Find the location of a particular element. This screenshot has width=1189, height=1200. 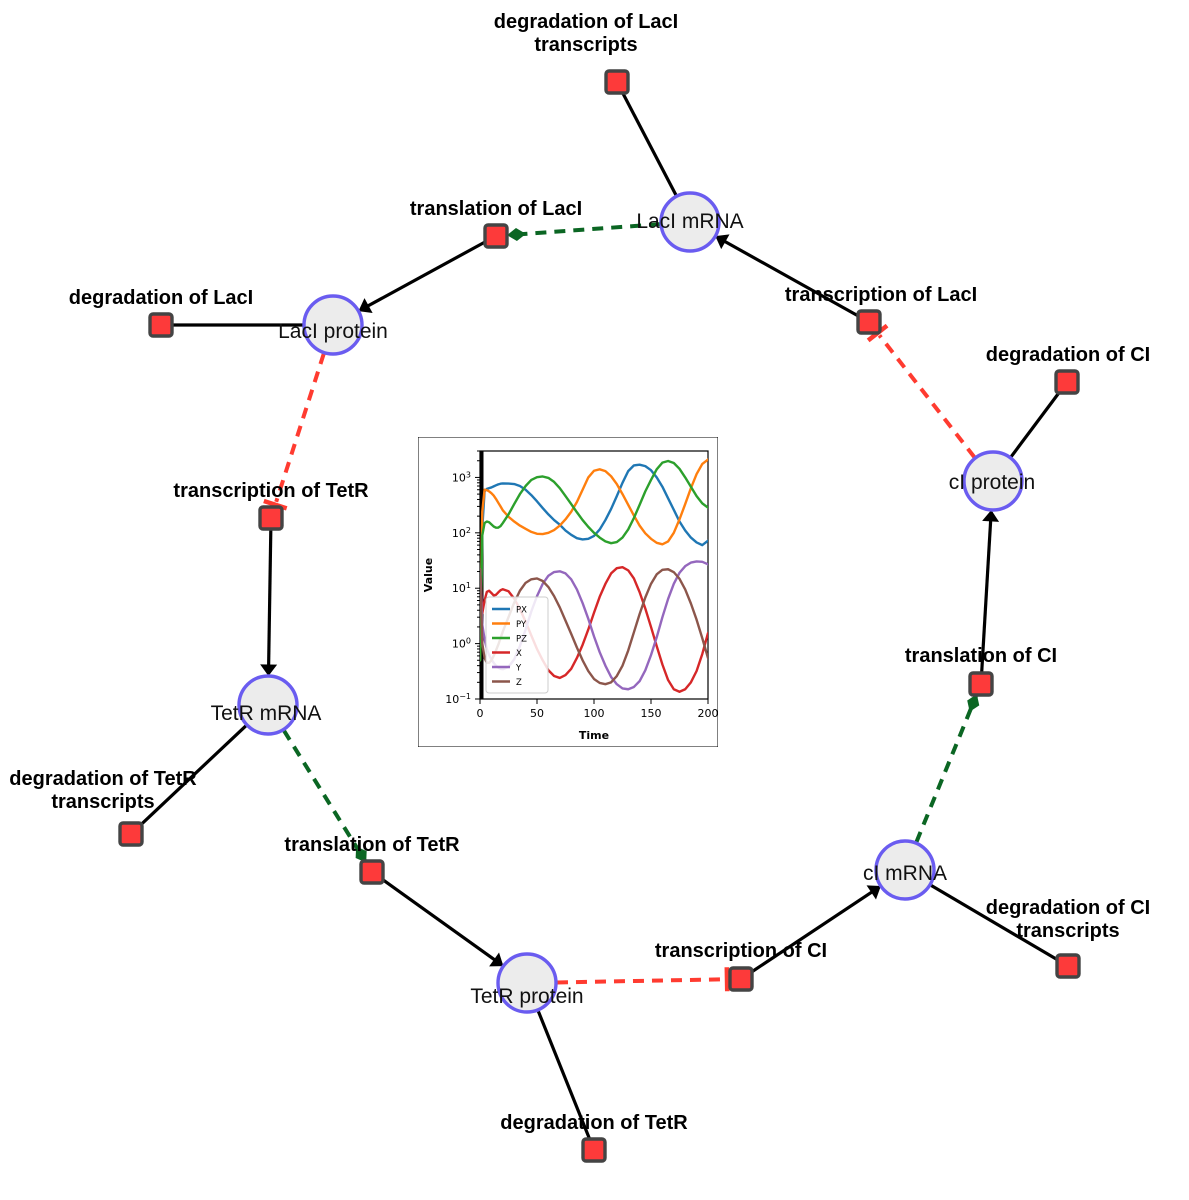

reaction-label-line: translation of CI is located at coordinates (981, 656).